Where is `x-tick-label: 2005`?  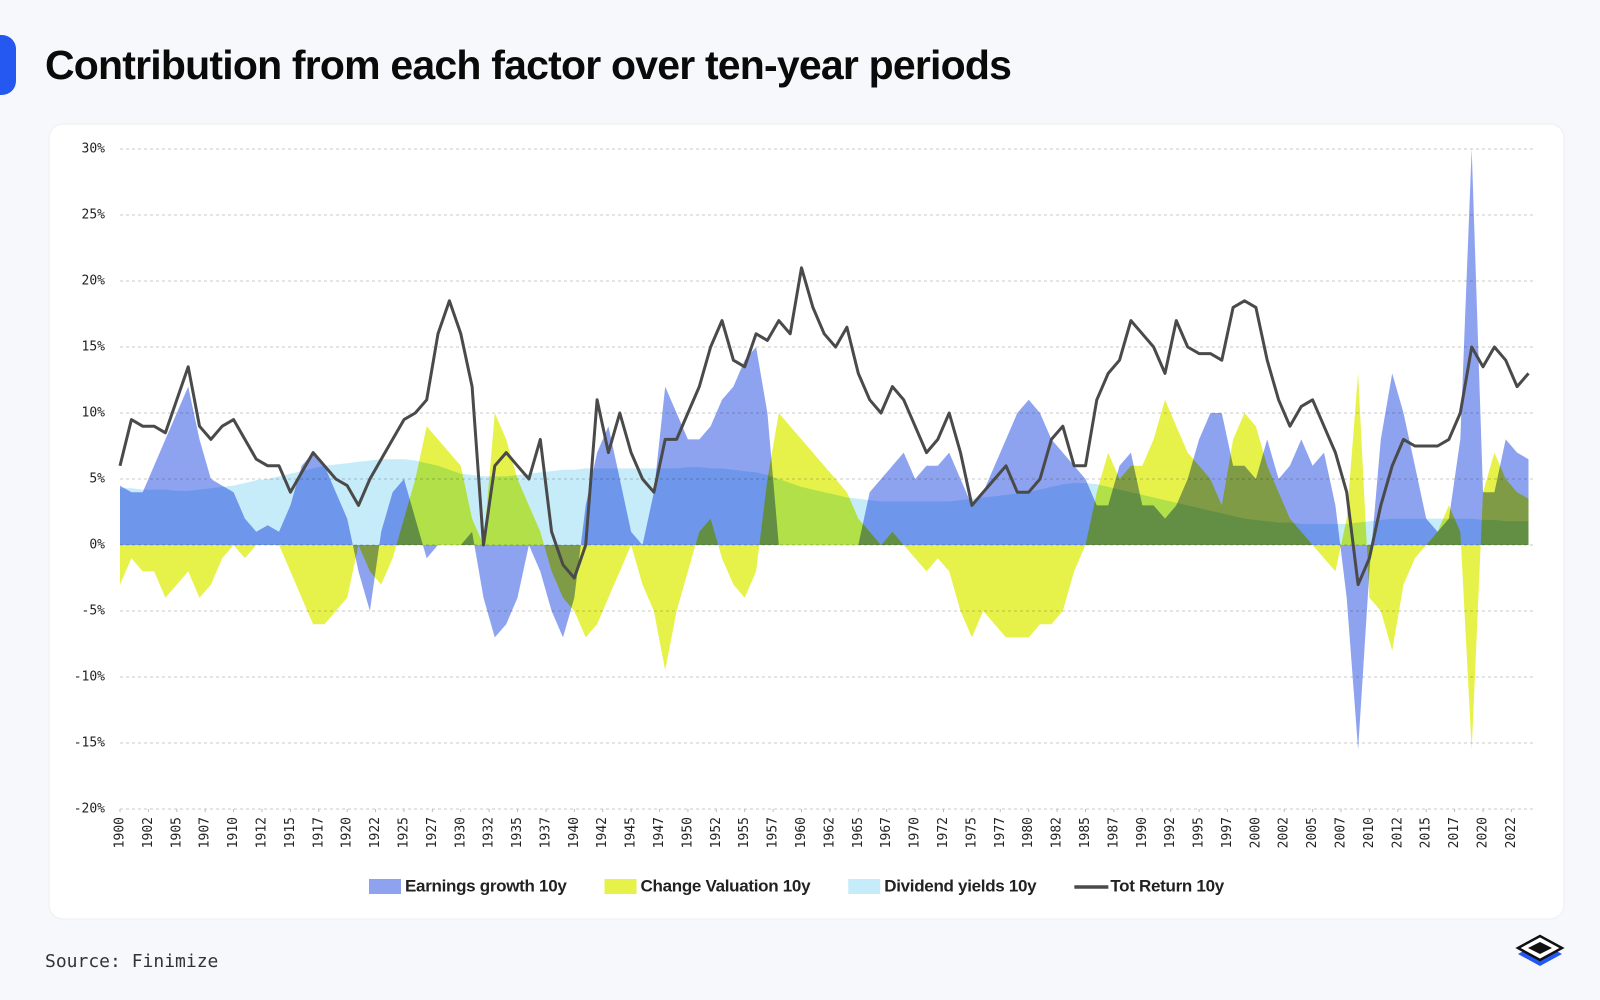
x-tick-label: 2005 is located at coordinates (1312, 832).